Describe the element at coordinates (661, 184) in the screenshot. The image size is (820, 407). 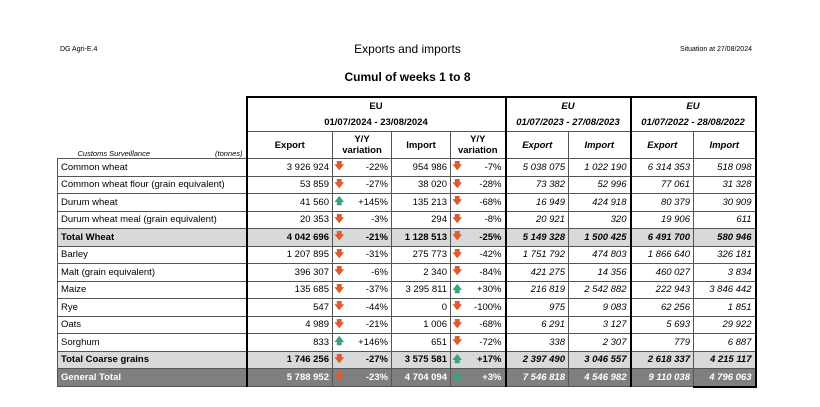
I see `export-2022: 77 061` at that location.